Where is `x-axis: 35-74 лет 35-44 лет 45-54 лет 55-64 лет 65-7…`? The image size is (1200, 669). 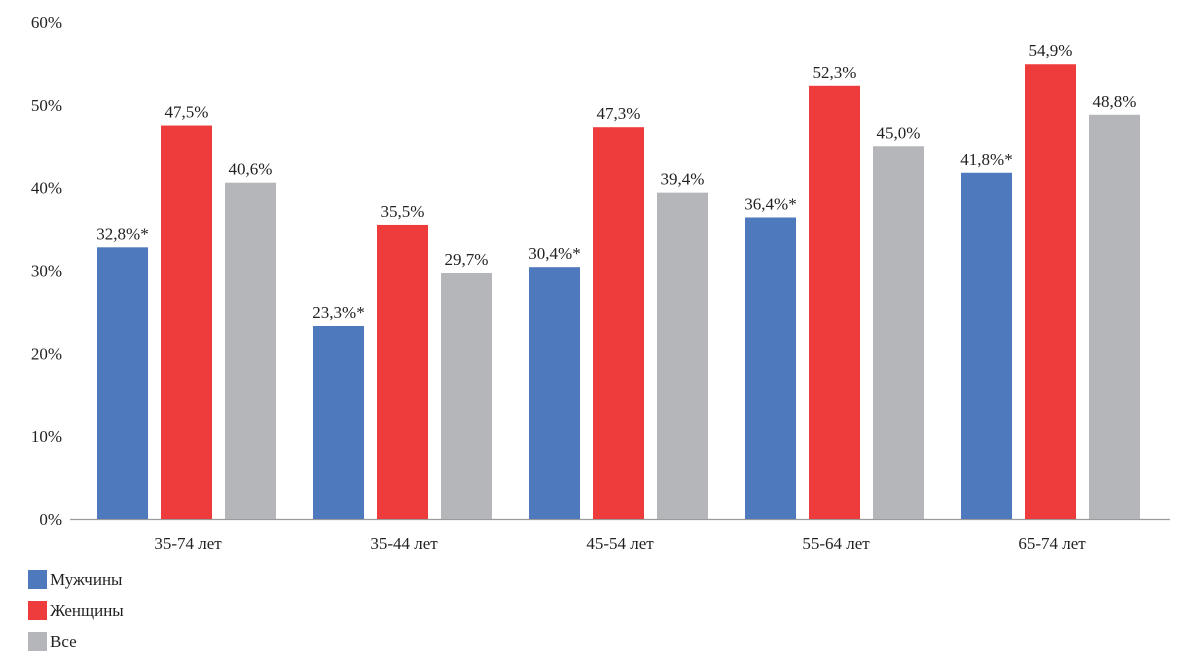
x-axis: 35-74 лет 35-44 лет 45-54 лет 55-64 лет 65-7… is located at coordinates (620, 535).